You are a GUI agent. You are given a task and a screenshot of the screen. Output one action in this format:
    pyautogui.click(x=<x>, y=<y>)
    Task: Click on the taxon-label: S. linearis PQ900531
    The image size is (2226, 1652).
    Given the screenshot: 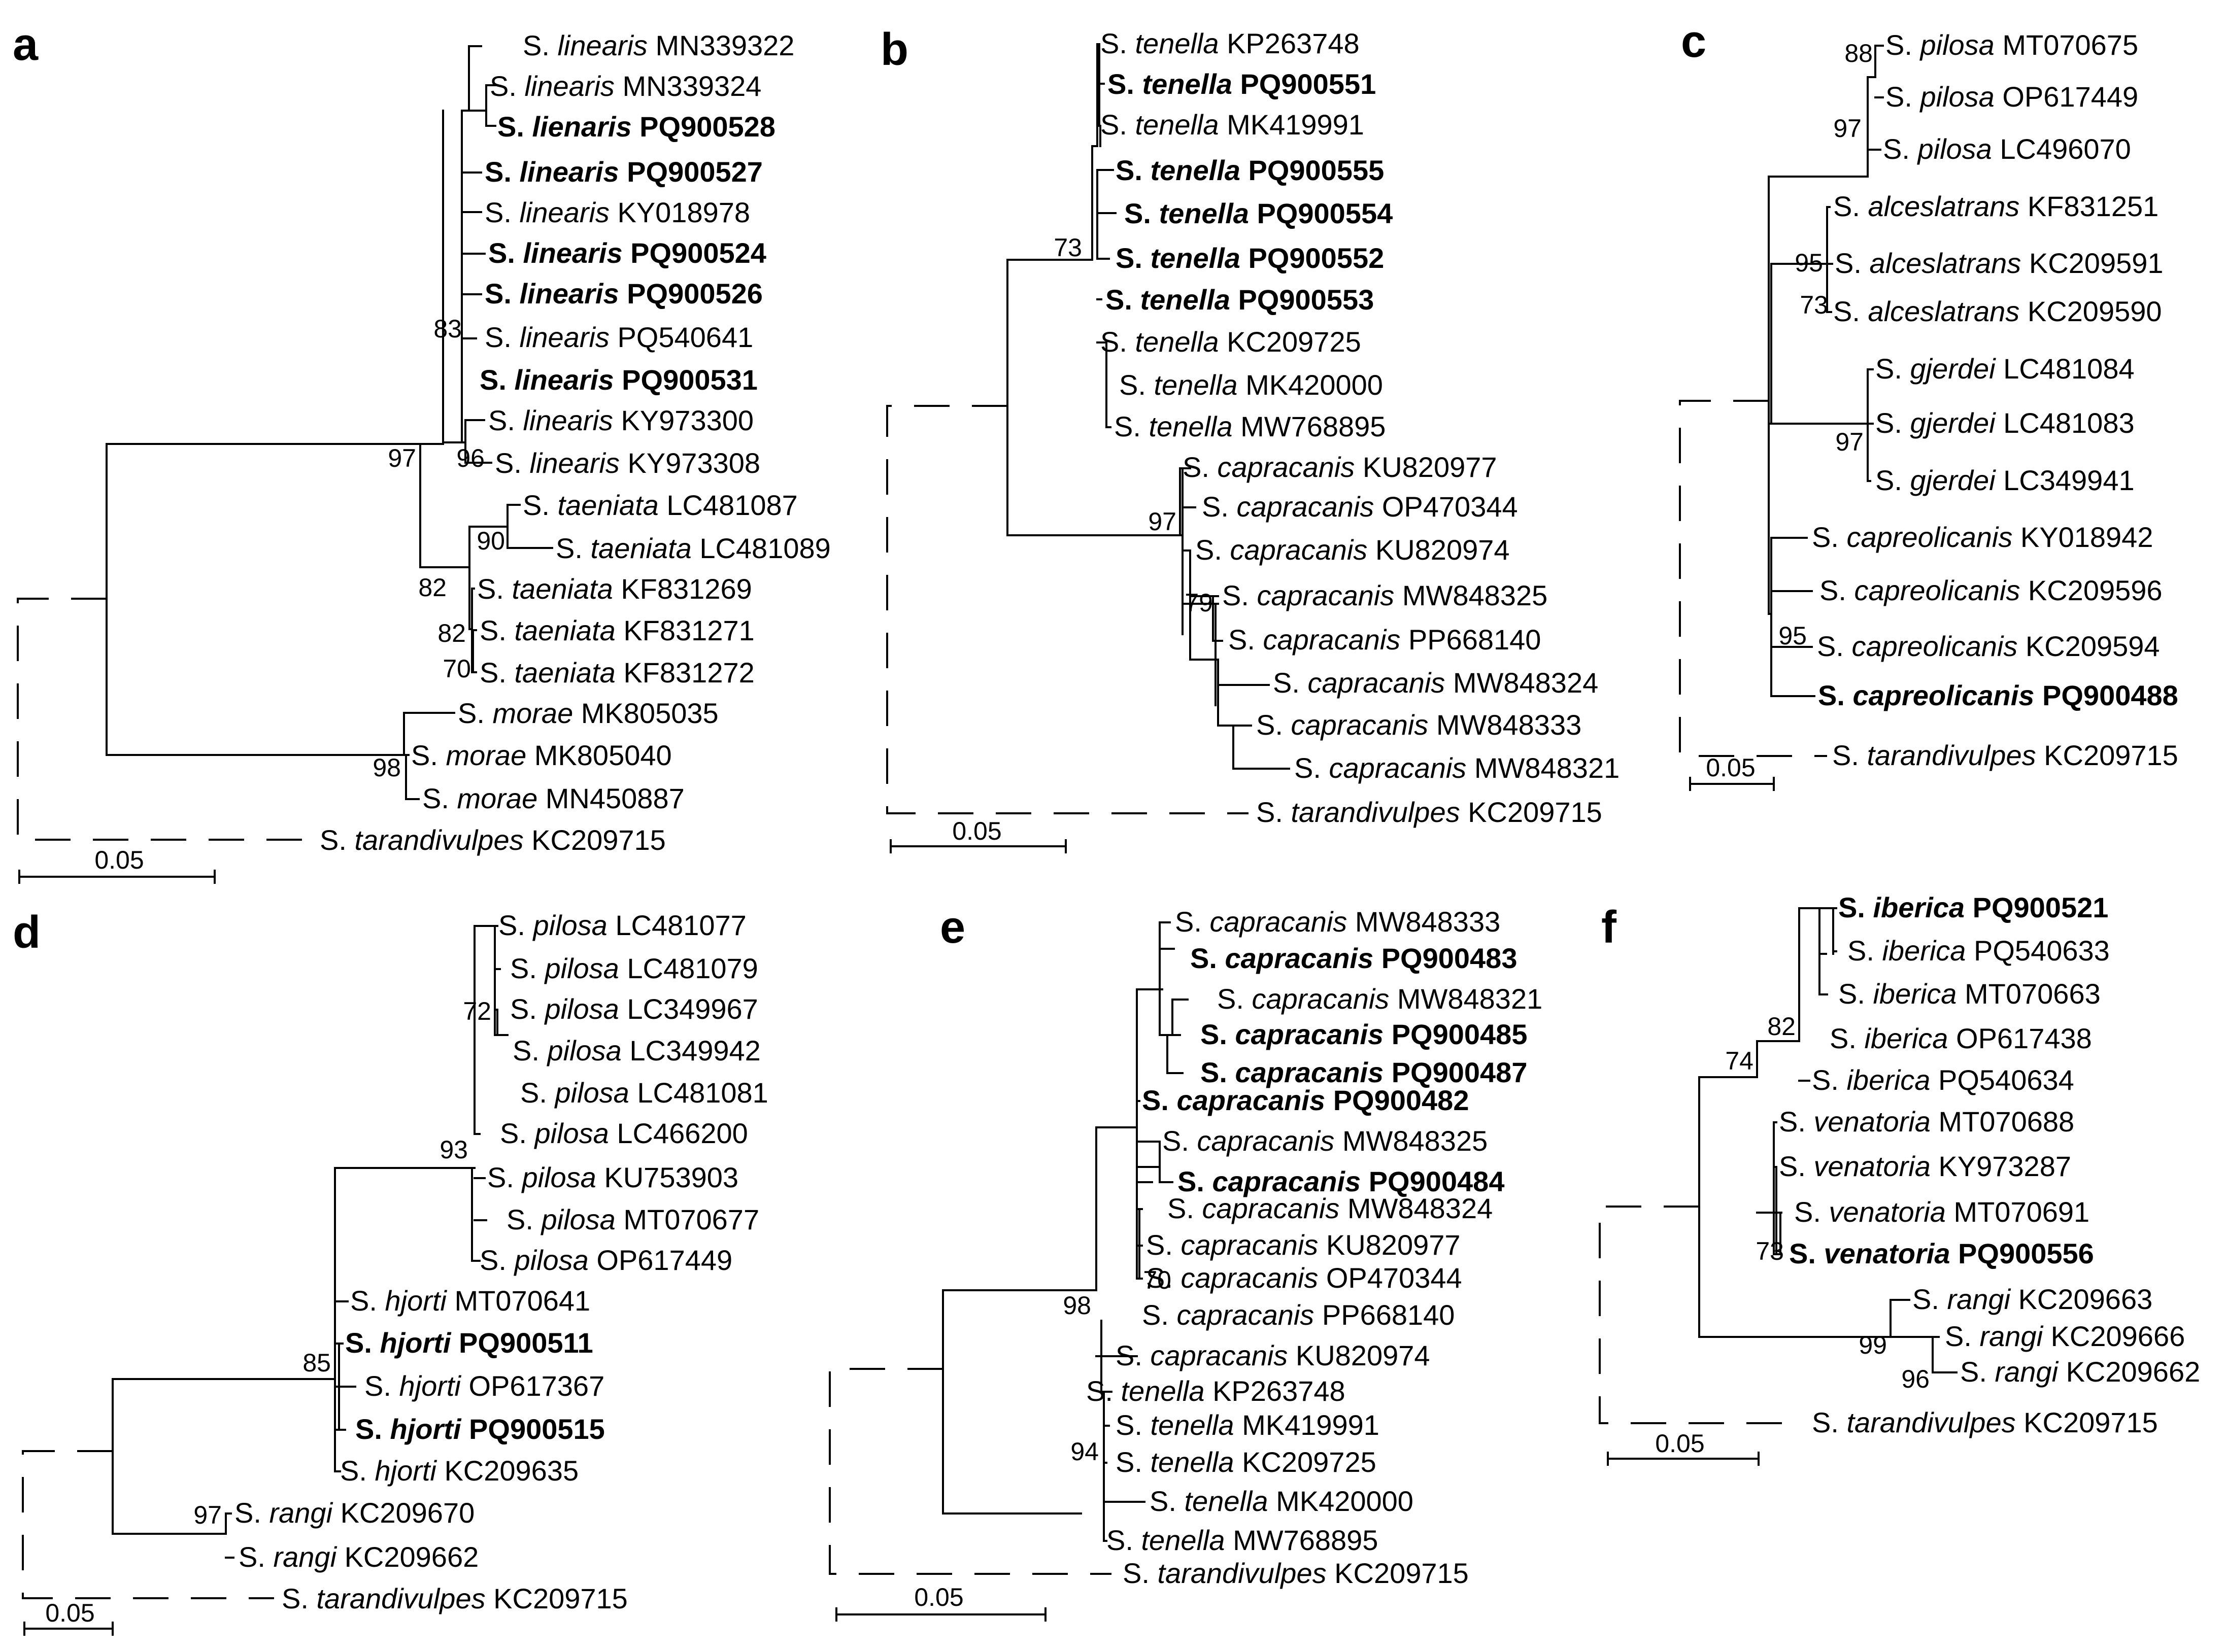 What is the action you would take?
    pyautogui.click(x=619, y=380)
    